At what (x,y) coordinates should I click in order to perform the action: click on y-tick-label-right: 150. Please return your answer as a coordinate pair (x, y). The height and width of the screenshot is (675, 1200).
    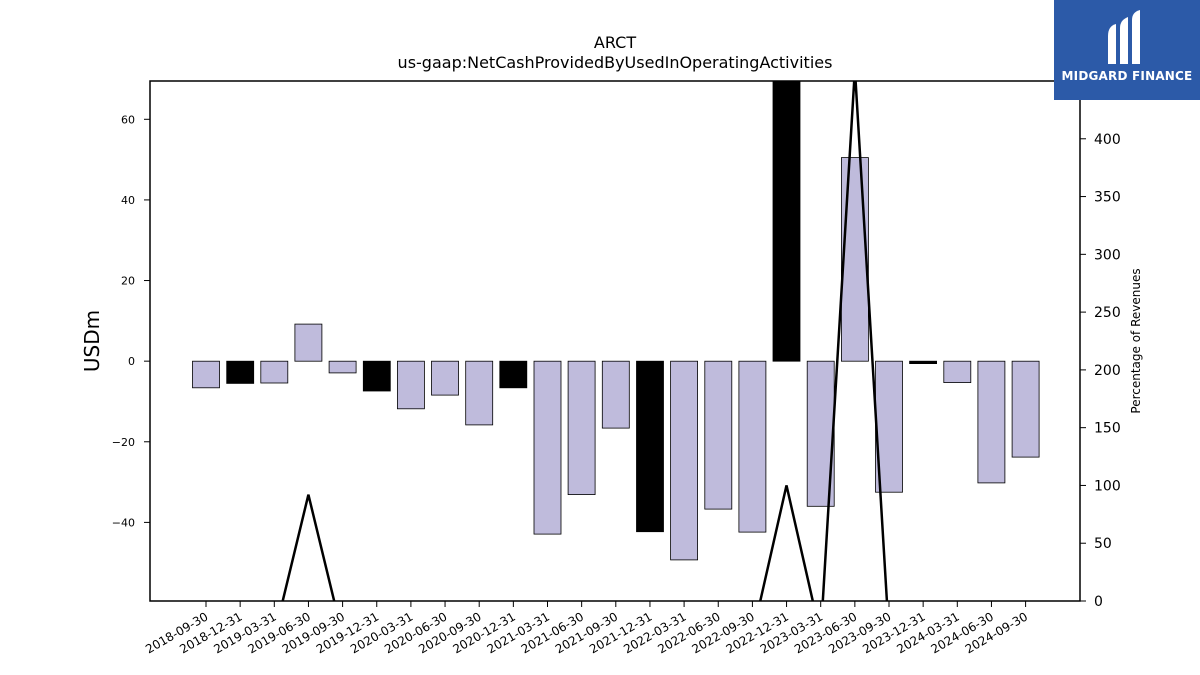
    Looking at the image, I should click on (1107, 429).